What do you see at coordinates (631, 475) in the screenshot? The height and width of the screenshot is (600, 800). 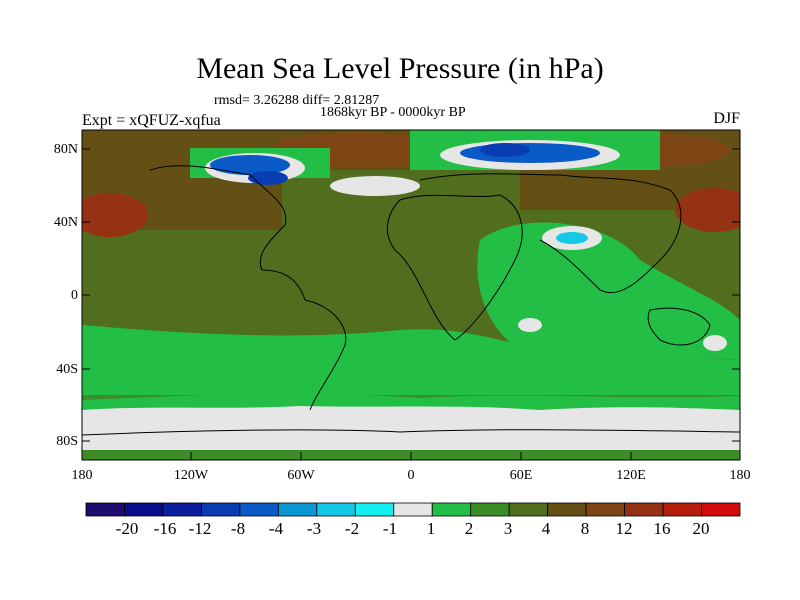 I see `lon-tick-label: 120E` at bounding box center [631, 475].